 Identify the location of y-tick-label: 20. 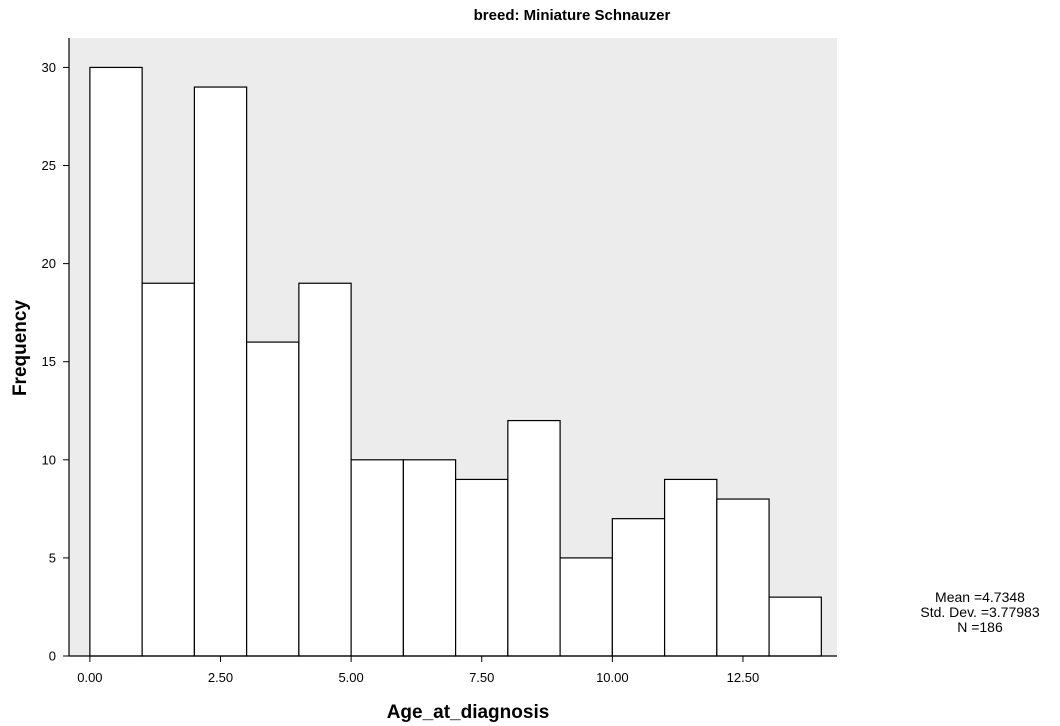
(49, 263).